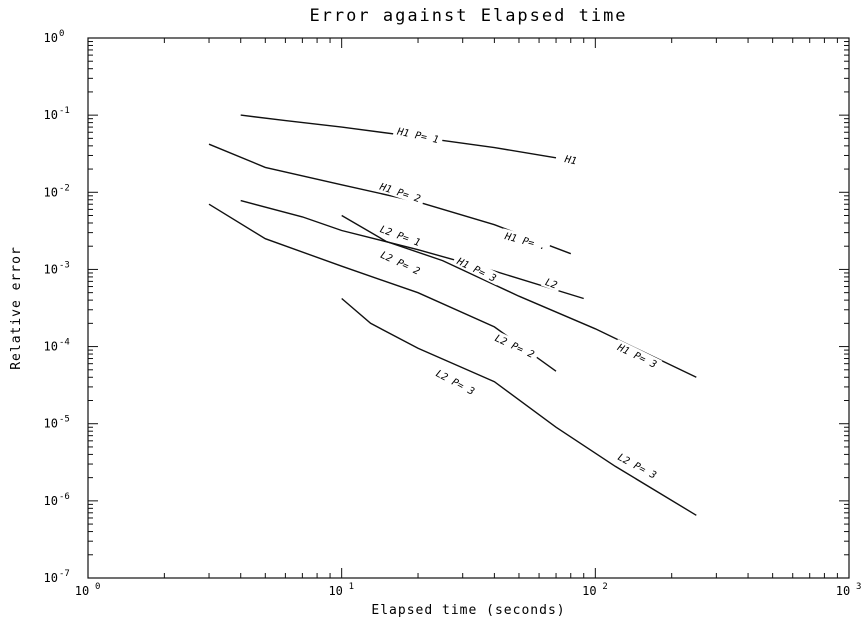  I want to click on y-tick-exponent: -3, so click(64, 265).